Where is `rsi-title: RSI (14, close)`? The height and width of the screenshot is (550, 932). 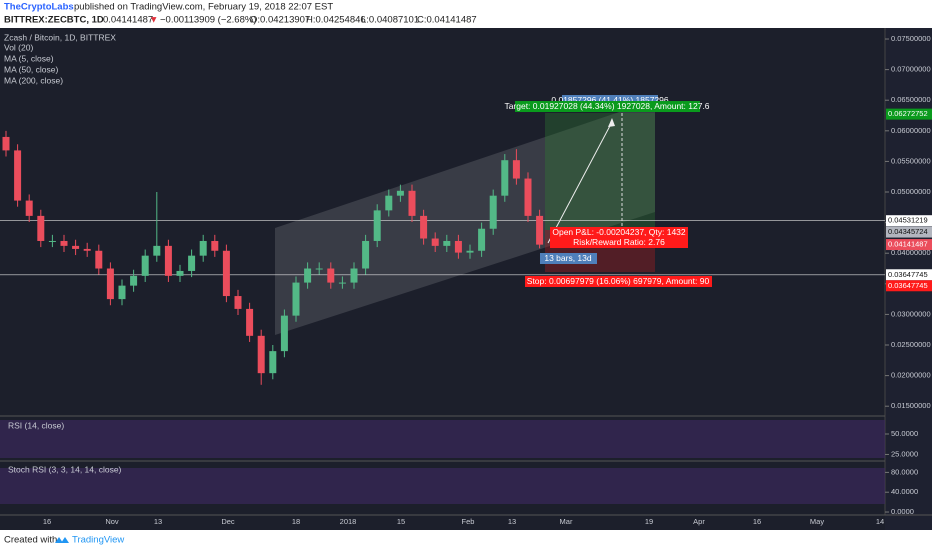 rsi-title: RSI (14, close) is located at coordinates (36, 425).